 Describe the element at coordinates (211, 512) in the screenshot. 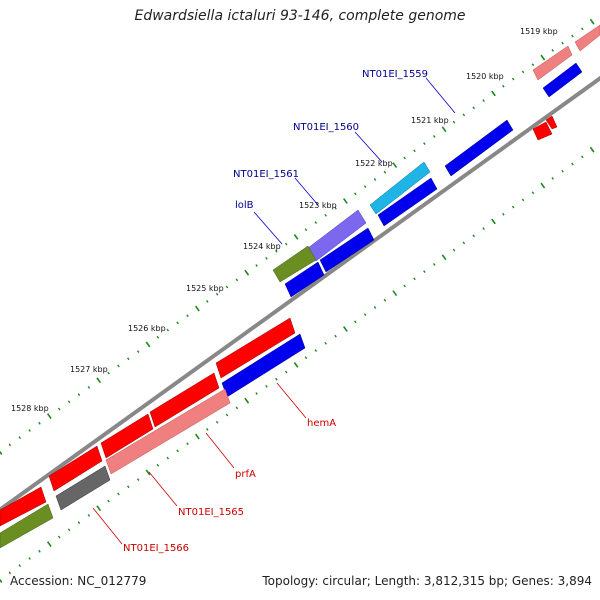

I see `gene-label-NT01EI-1565: NT01EI_1565` at that location.